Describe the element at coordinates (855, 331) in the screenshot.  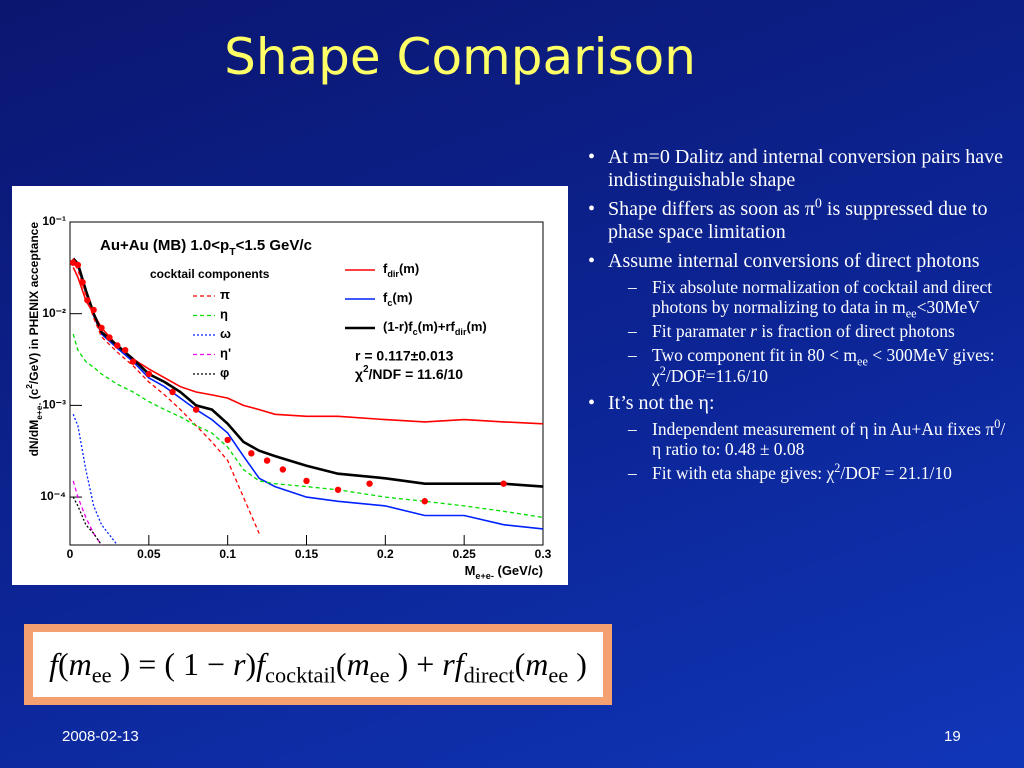
I see `text-run: is fraction of direct photons` at that location.